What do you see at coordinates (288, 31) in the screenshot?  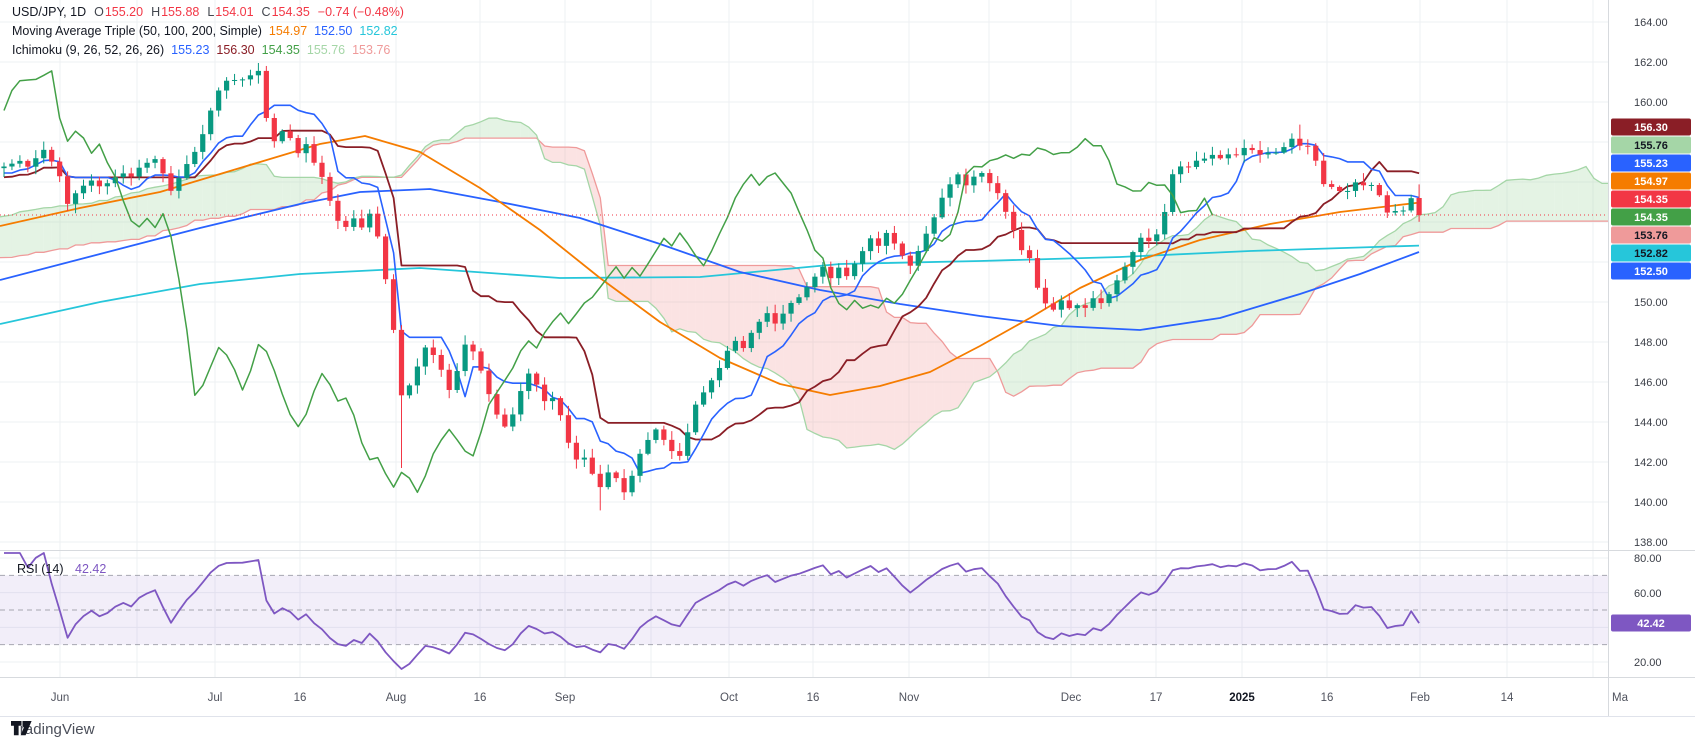 I see `ma50-value: 154.97` at bounding box center [288, 31].